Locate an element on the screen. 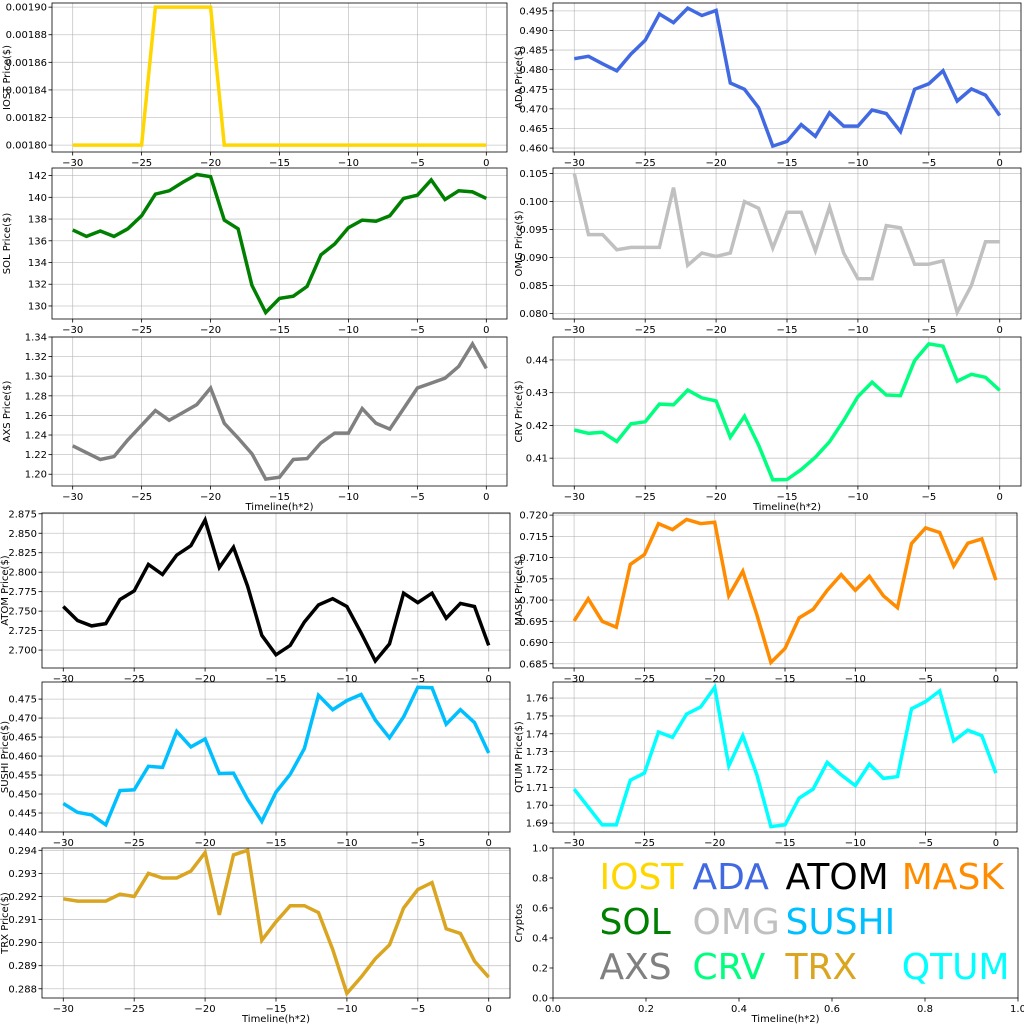 This screenshot has width=1024, height=1024. y-axis-label: SUSHI Price($) is located at coordinates (5, 757).